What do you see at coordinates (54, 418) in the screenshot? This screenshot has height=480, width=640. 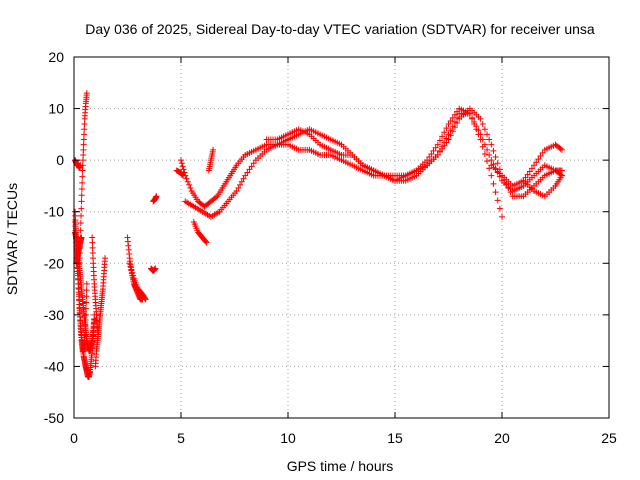 I see `y-tick-label: -50` at bounding box center [54, 418].